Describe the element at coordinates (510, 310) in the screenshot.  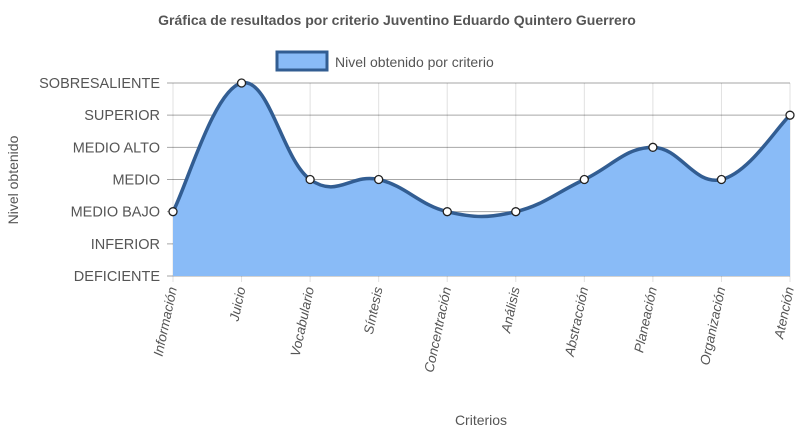
I see `x-tick-label: Análisis` at that location.